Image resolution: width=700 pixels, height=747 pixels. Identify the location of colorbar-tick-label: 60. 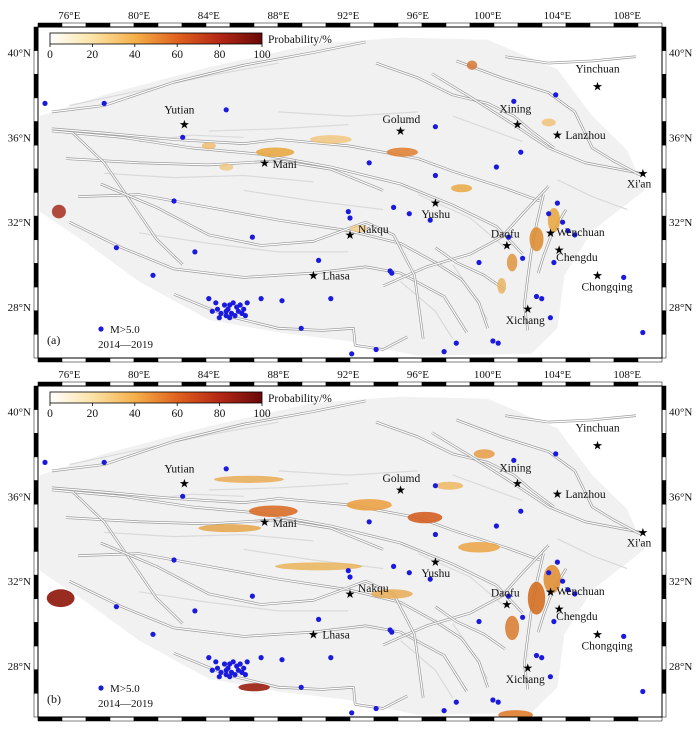
(177, 414).